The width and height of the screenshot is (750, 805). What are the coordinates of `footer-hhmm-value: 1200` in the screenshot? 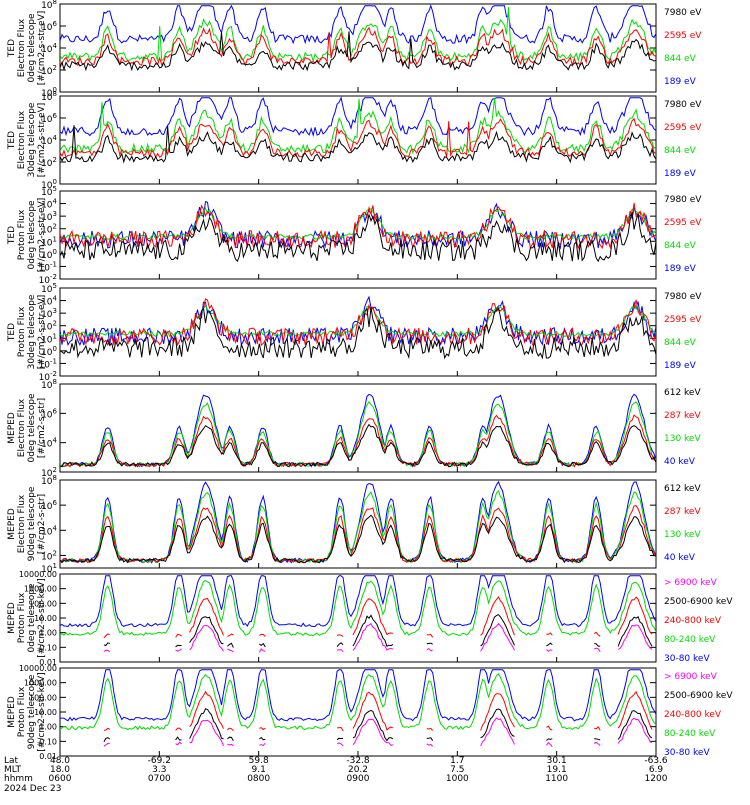 It's located at (656, 779).